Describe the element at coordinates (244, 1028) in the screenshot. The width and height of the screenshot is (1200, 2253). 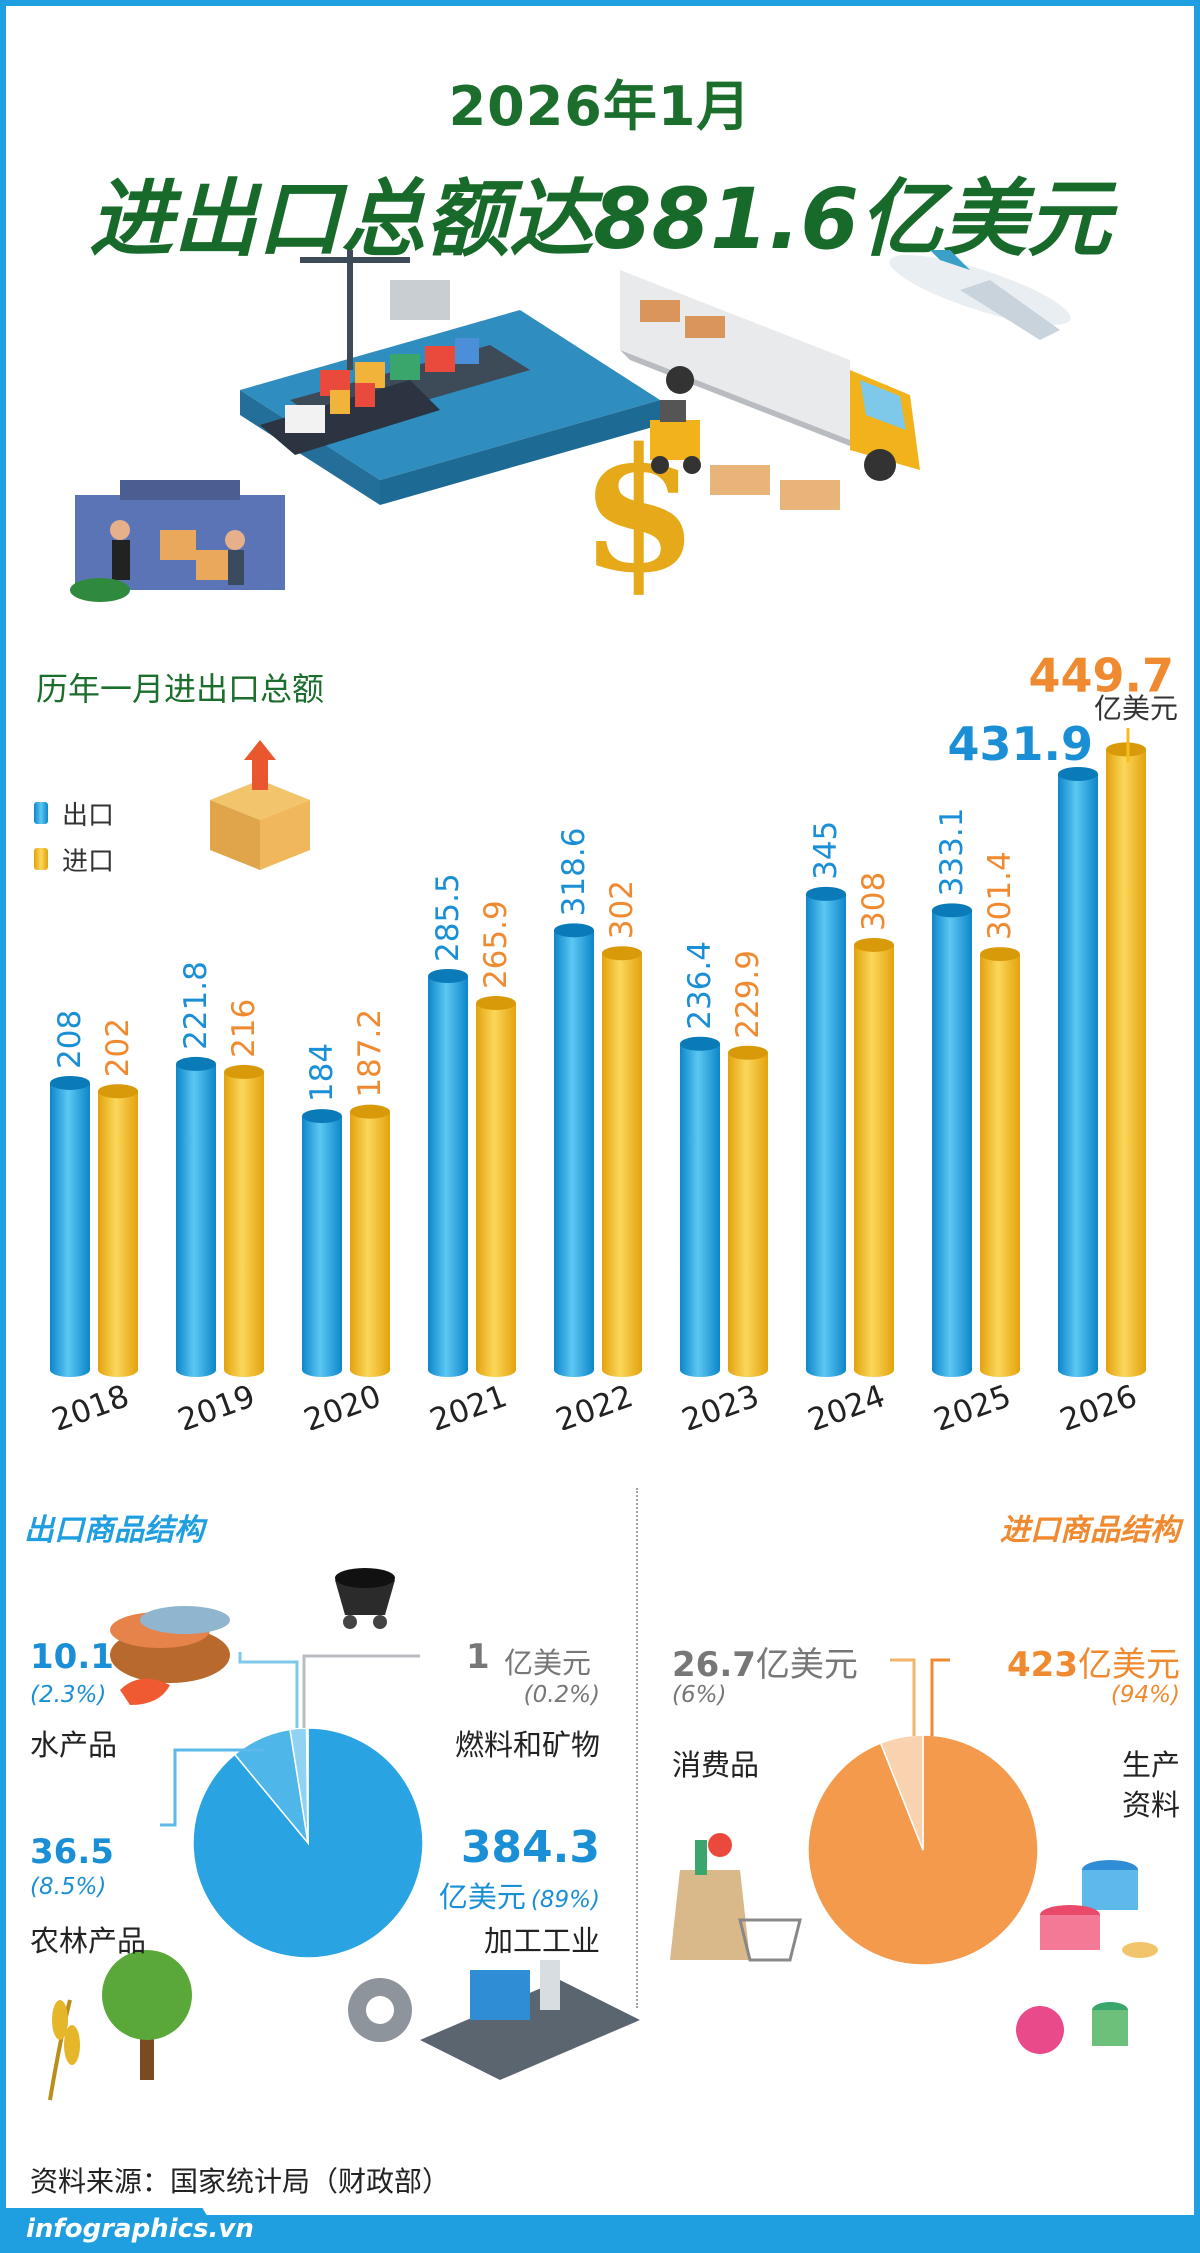
I see `value-label-import-2019: 216` at that location.